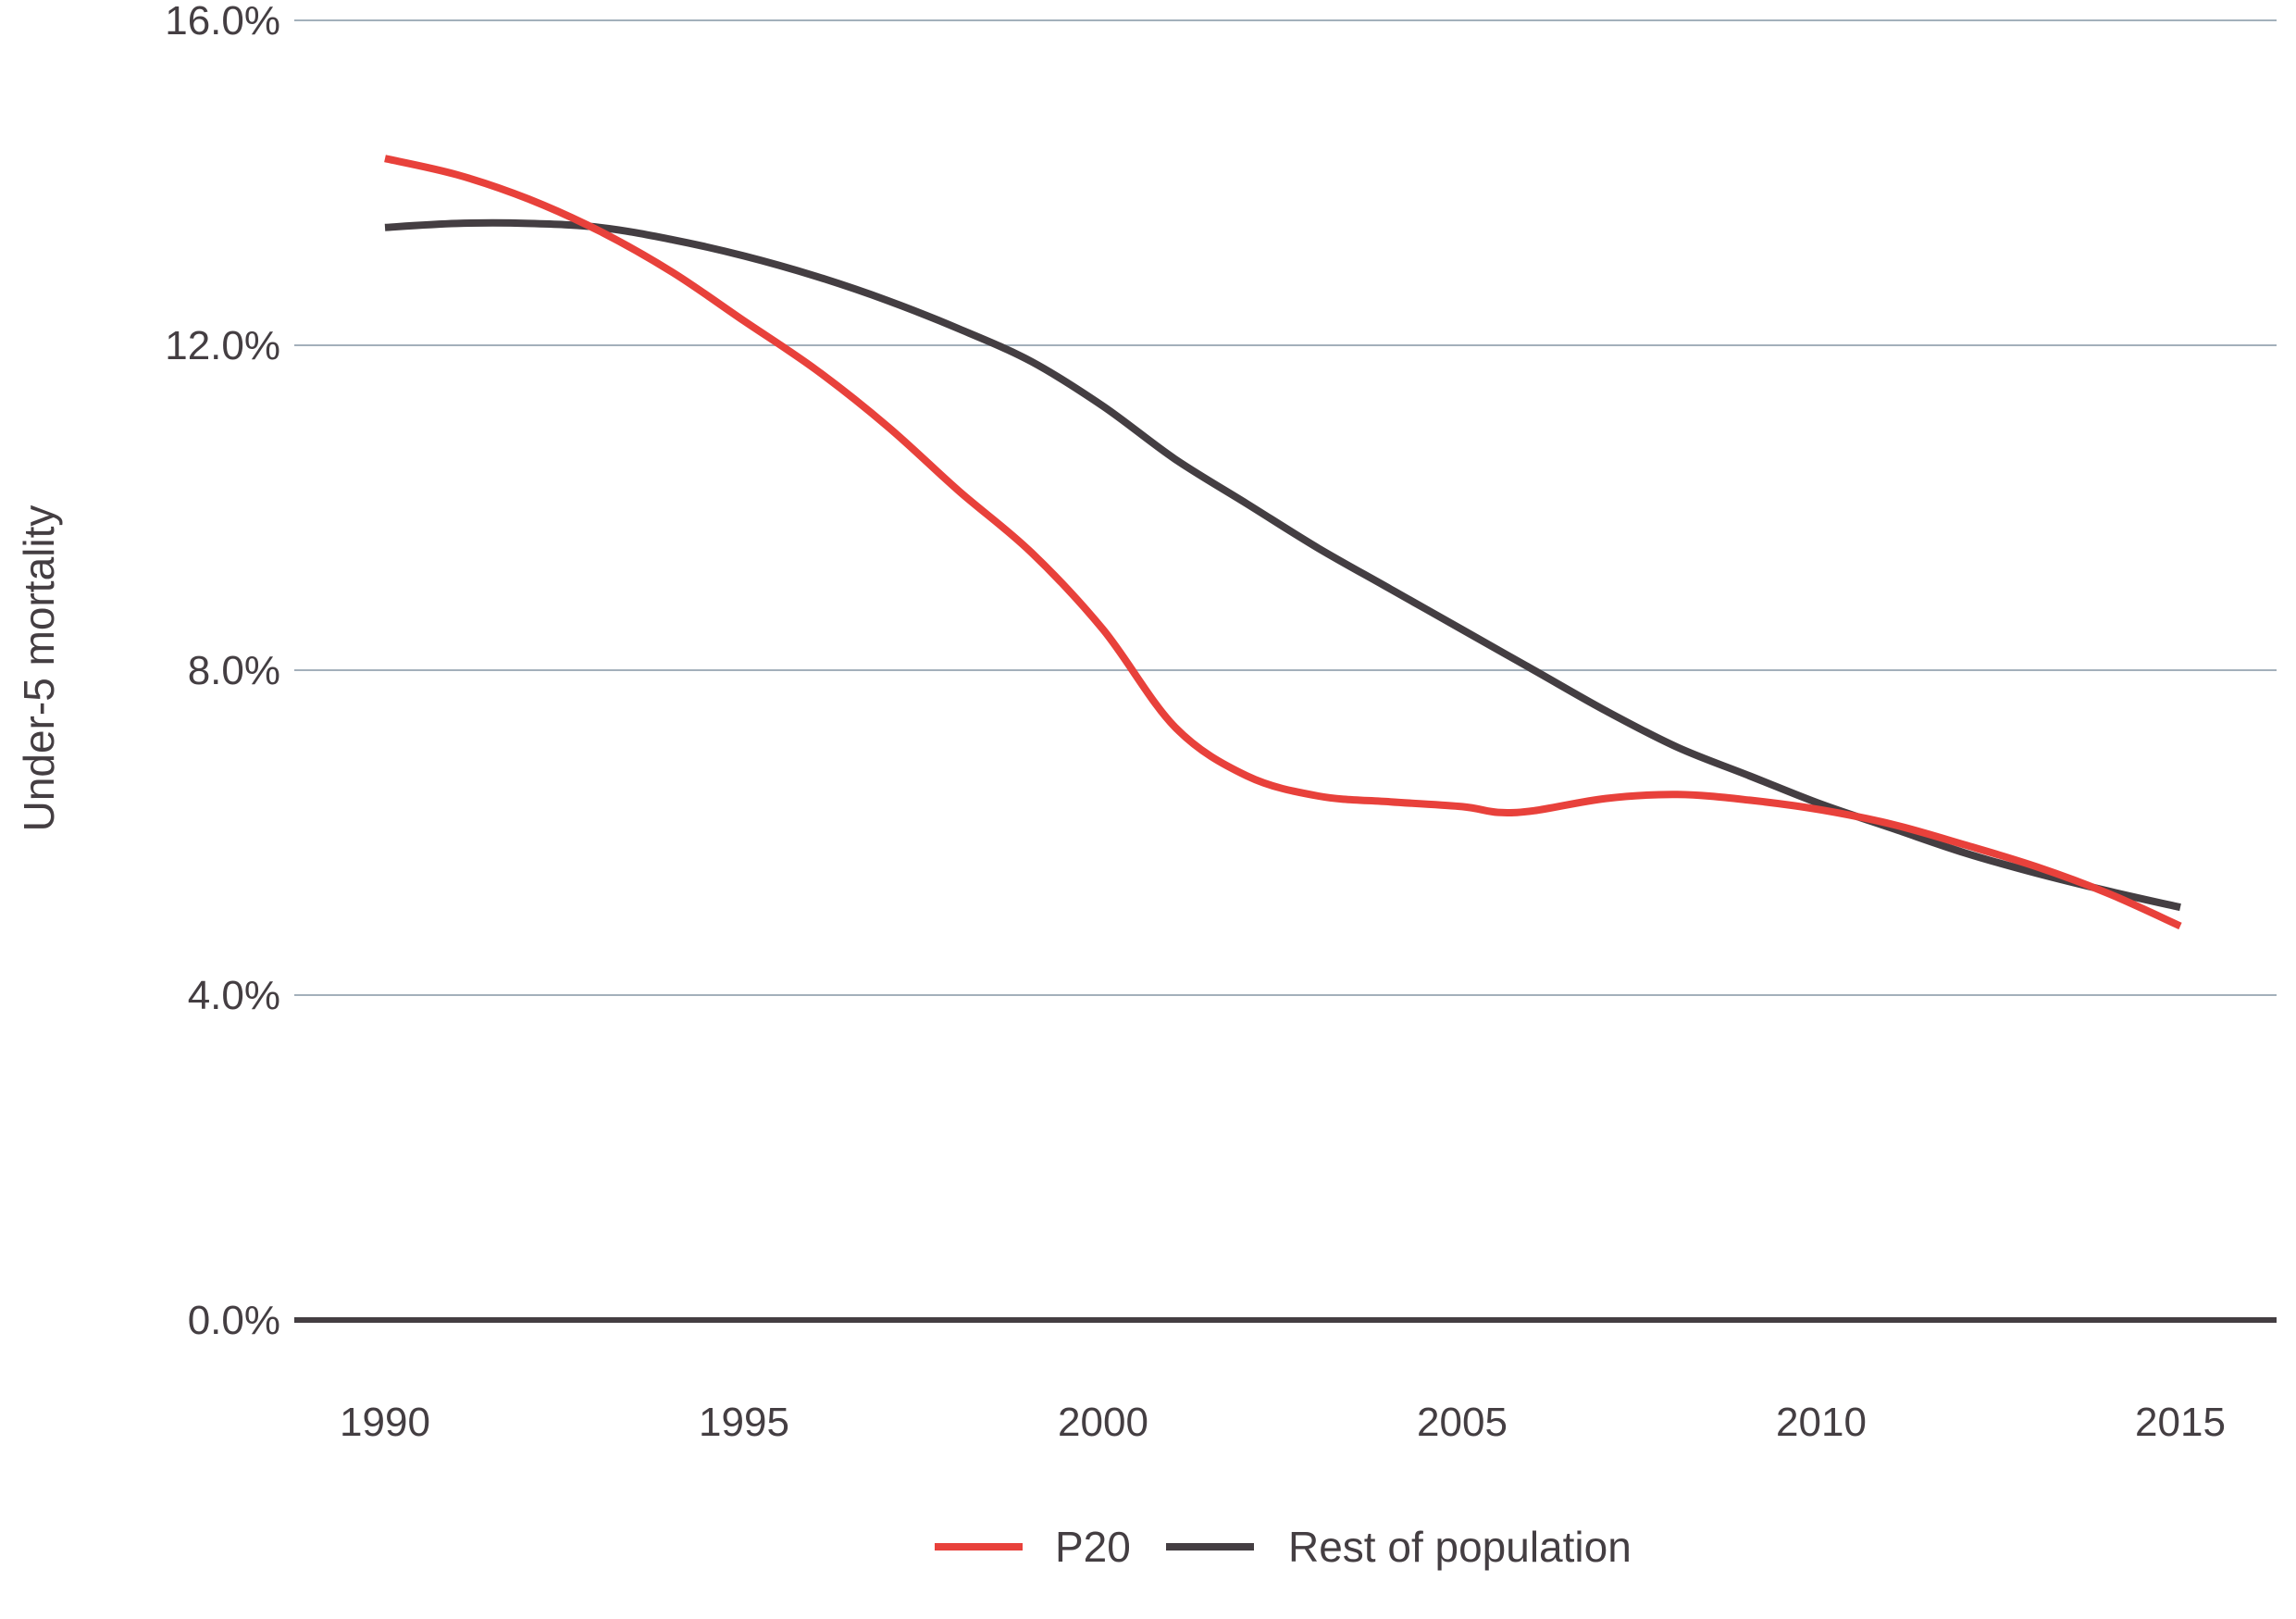  Describe the element at coordinates (39, 668) in the screenshot. I see `y-axis-title: Under-5 mortality` at that location.